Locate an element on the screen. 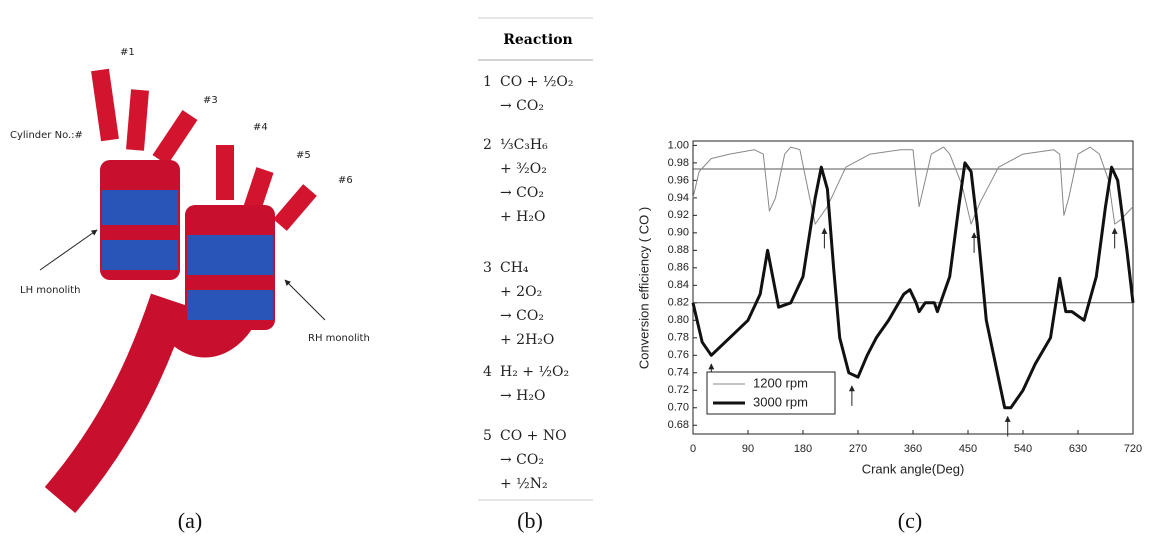 This screenshot has width=1150, height=546. y-axis-label: Conversion efficiency ( CO ) is located at coordinates (643, 288).